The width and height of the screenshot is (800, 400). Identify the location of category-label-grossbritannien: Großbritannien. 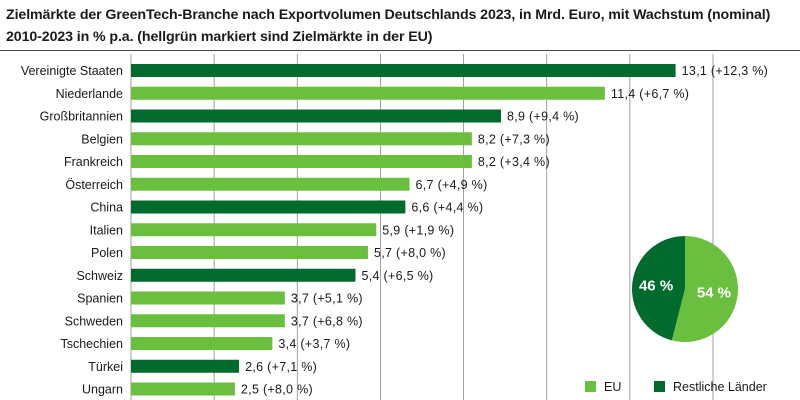
(81, 117).